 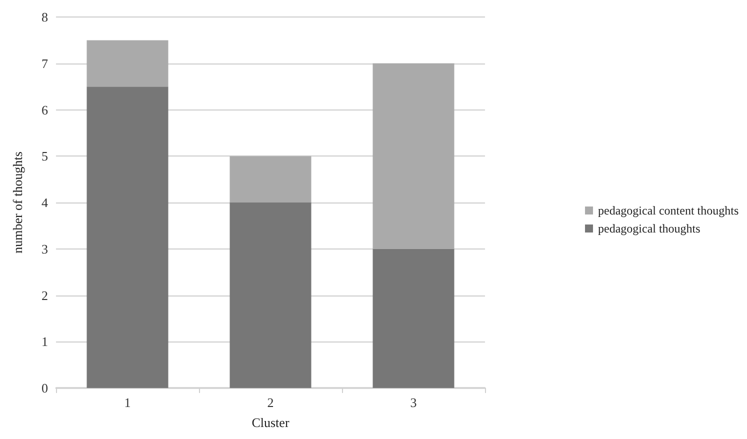 What do you see at coordinates (45, 248) in the screenshot?
I see `y-tick-label: 3` at bounding box center [45, 248].